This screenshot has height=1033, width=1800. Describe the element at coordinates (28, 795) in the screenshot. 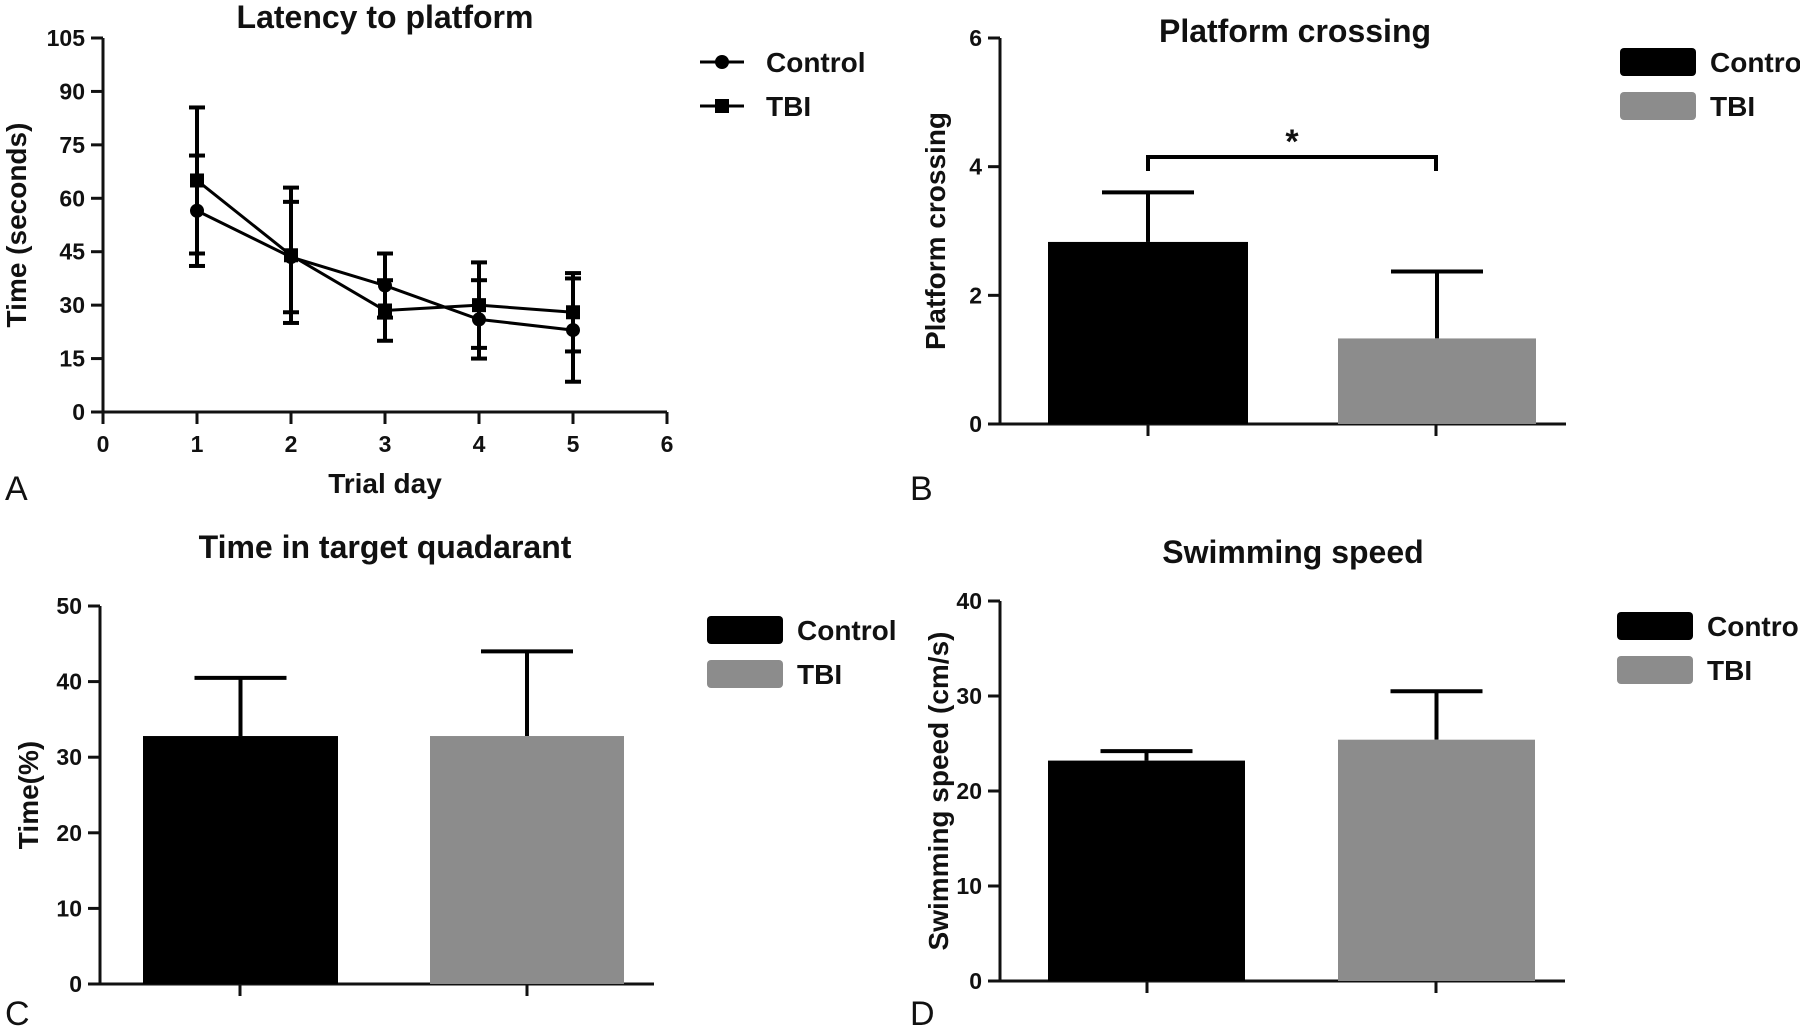

I see `y-axis-label: Time(%)` at that location.